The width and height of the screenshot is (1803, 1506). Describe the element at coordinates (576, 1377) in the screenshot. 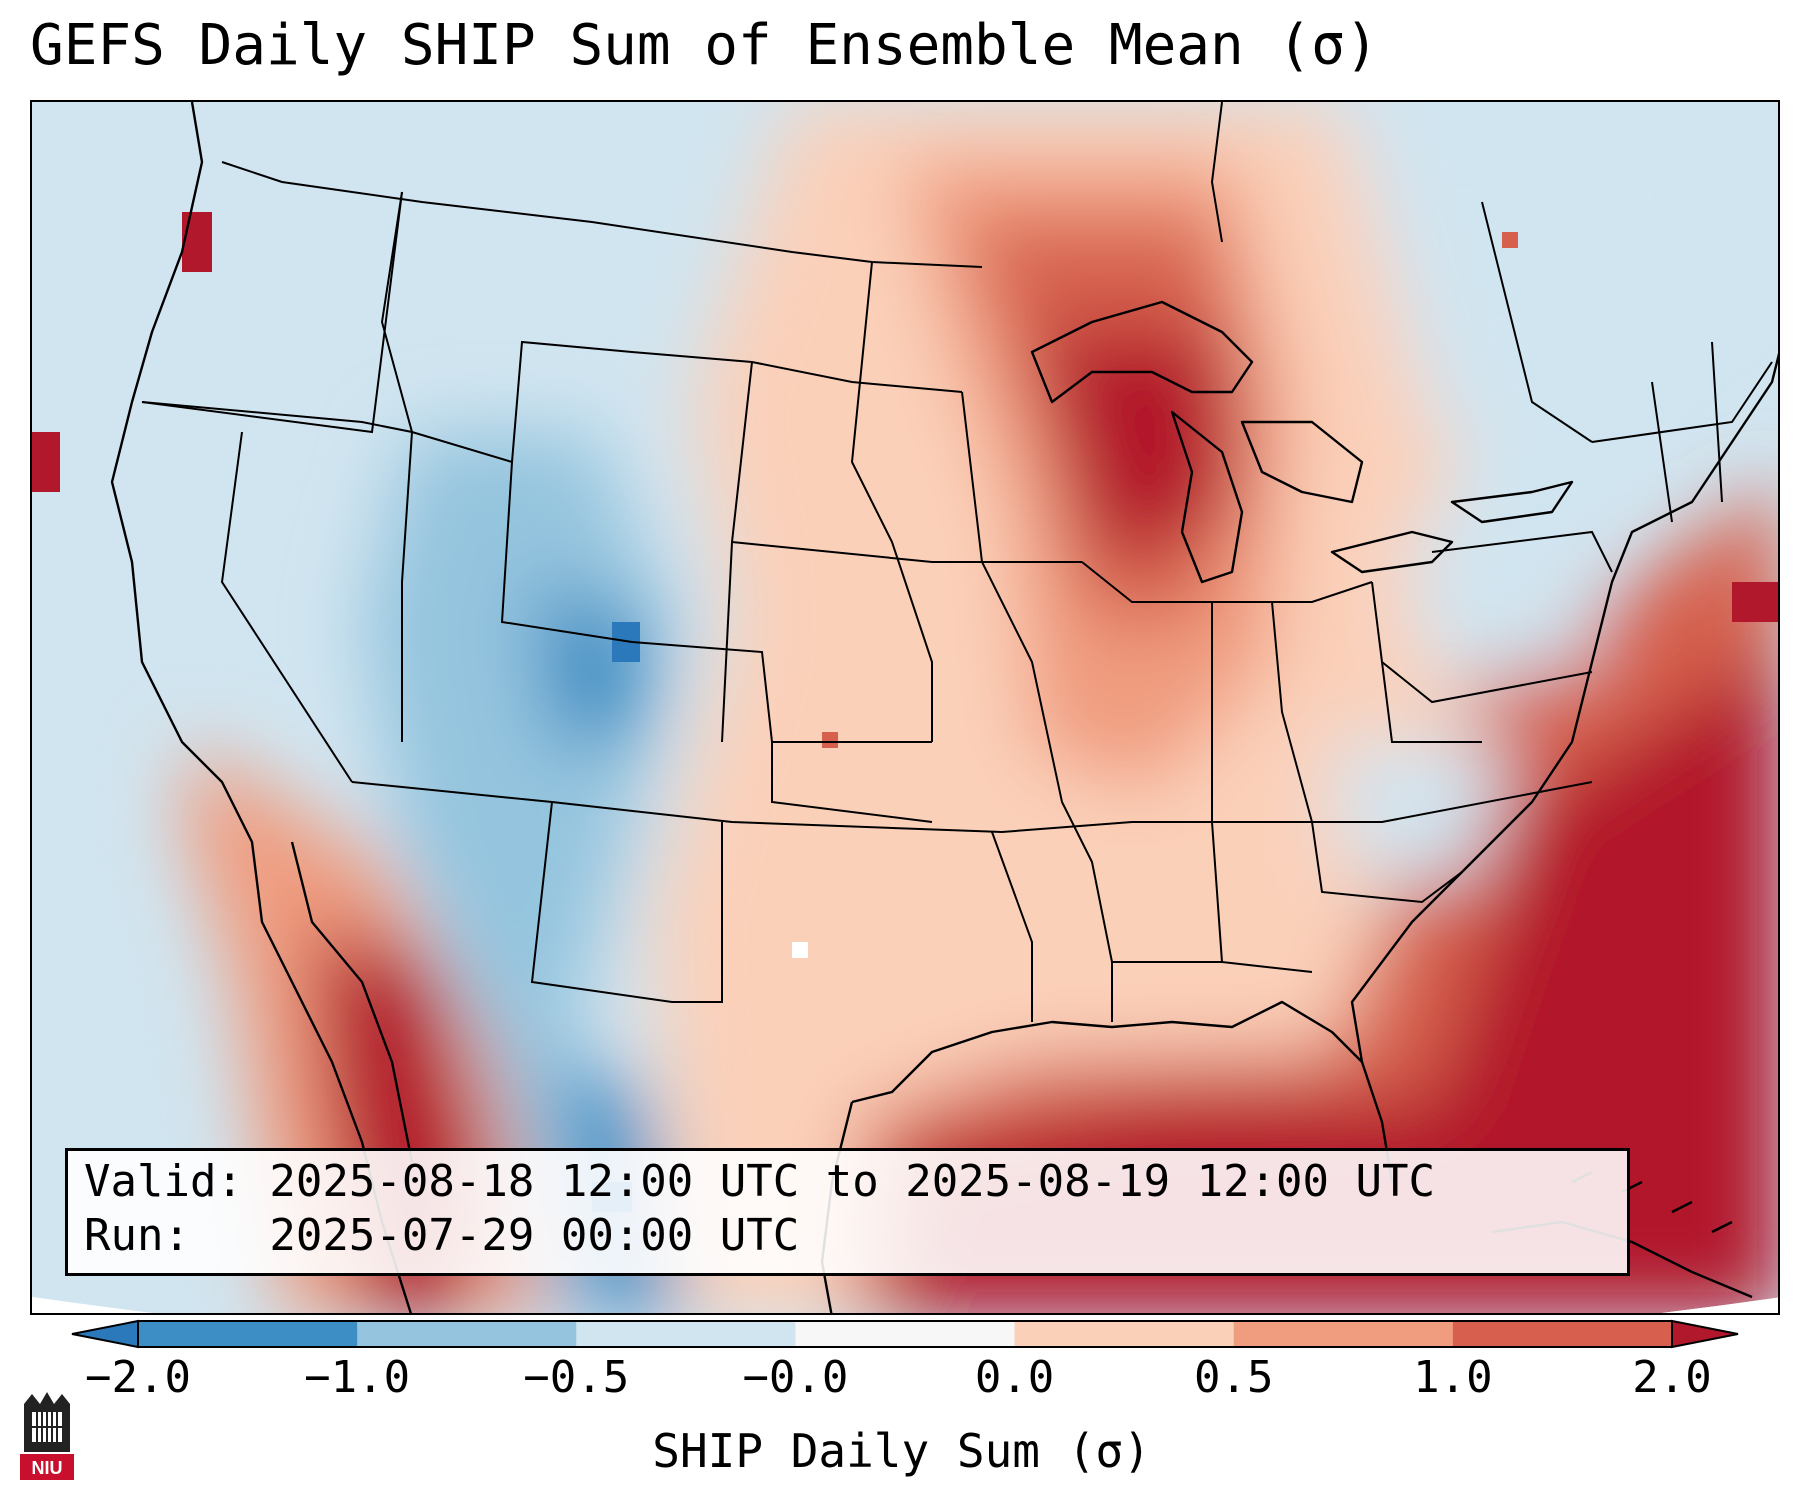

I see `colorbar-tick-label: −0.5` at that location.